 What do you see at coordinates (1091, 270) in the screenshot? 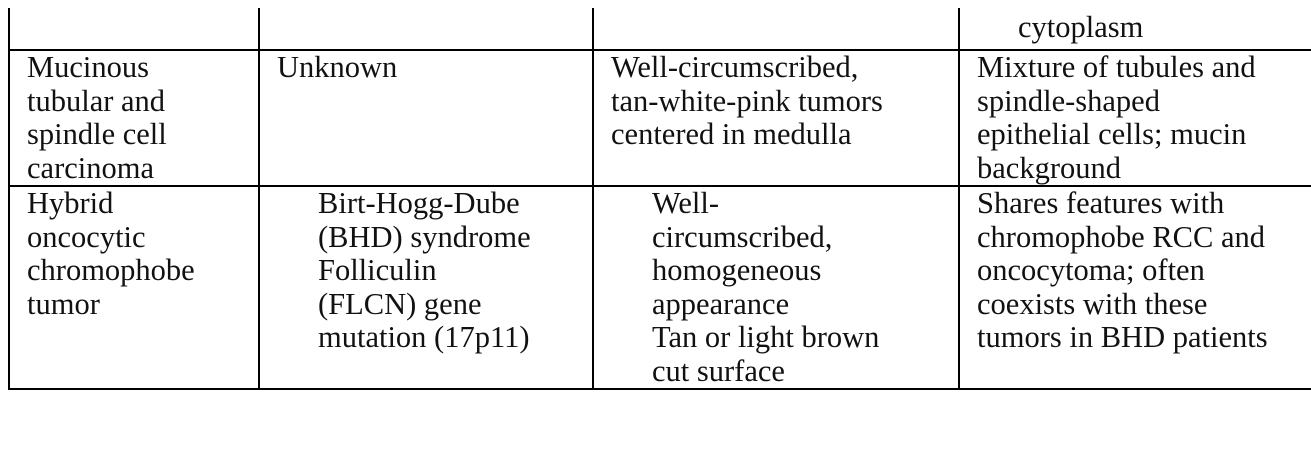
I see `cell-text: oncocytoma; often` at bounding box center [1091, 270].